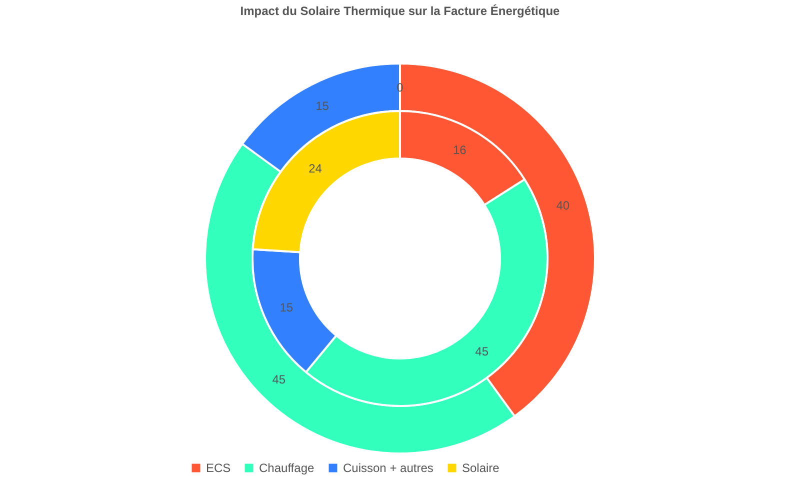 The height and width of the screenshot is (500, 800). Describe the element at coordinates (388, 468) in the screenshot. I see `legend-label: Cuisson + autres` at that location.